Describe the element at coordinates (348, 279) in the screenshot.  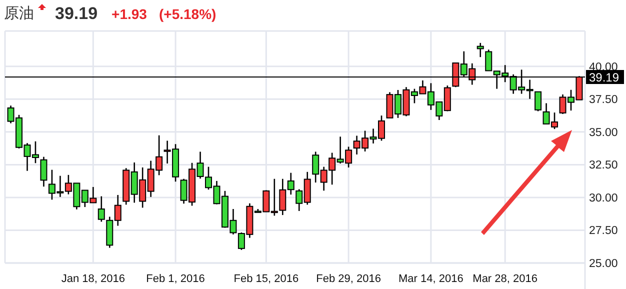
I see `x-tick-label: Feb 29, 2016` at that location.